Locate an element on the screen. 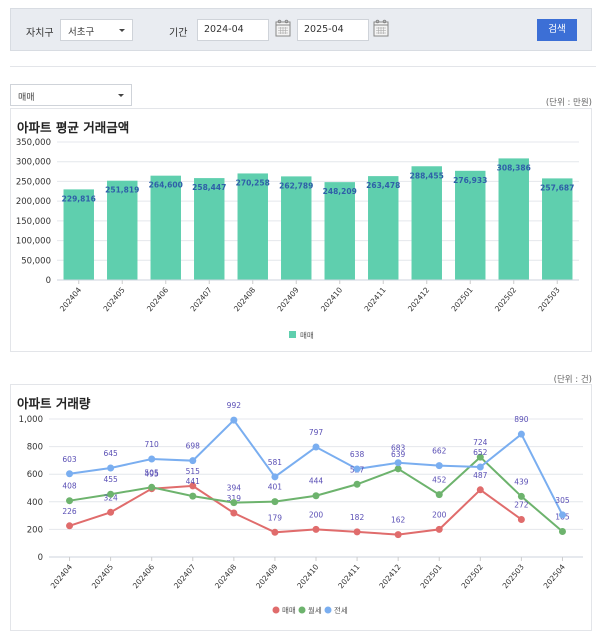 The width and height of the screenshot is (600, 637). point-value-label: 505 is located at coordinates (152, 472).